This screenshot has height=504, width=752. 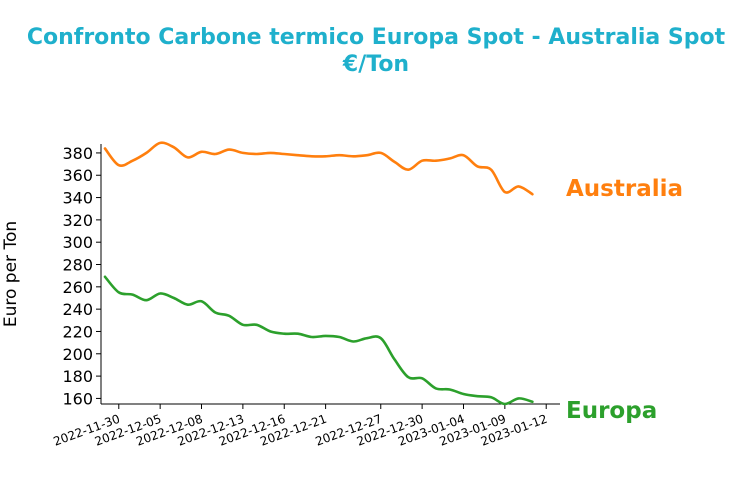 I want to click on y-tick-label: 360, so click(x=77, y=175).